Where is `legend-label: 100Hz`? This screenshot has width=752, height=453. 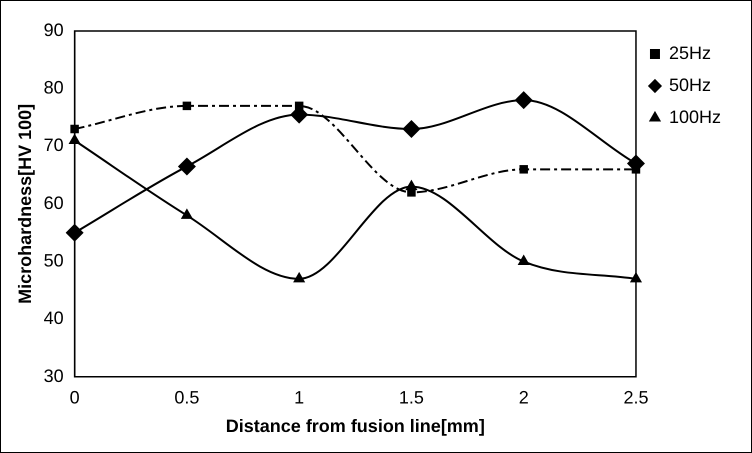 legend-label: 100Hz is located at coordinates (694, 116).